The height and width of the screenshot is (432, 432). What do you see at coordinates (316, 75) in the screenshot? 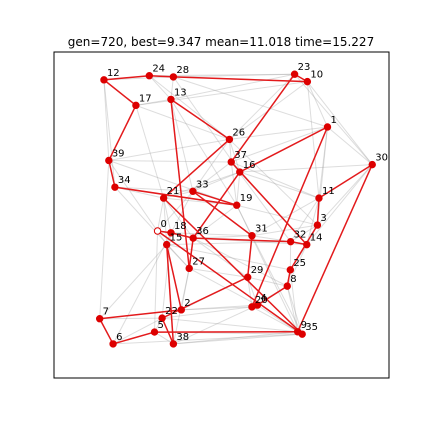
I see `city-label: 10` at bounding box center [316, 75].